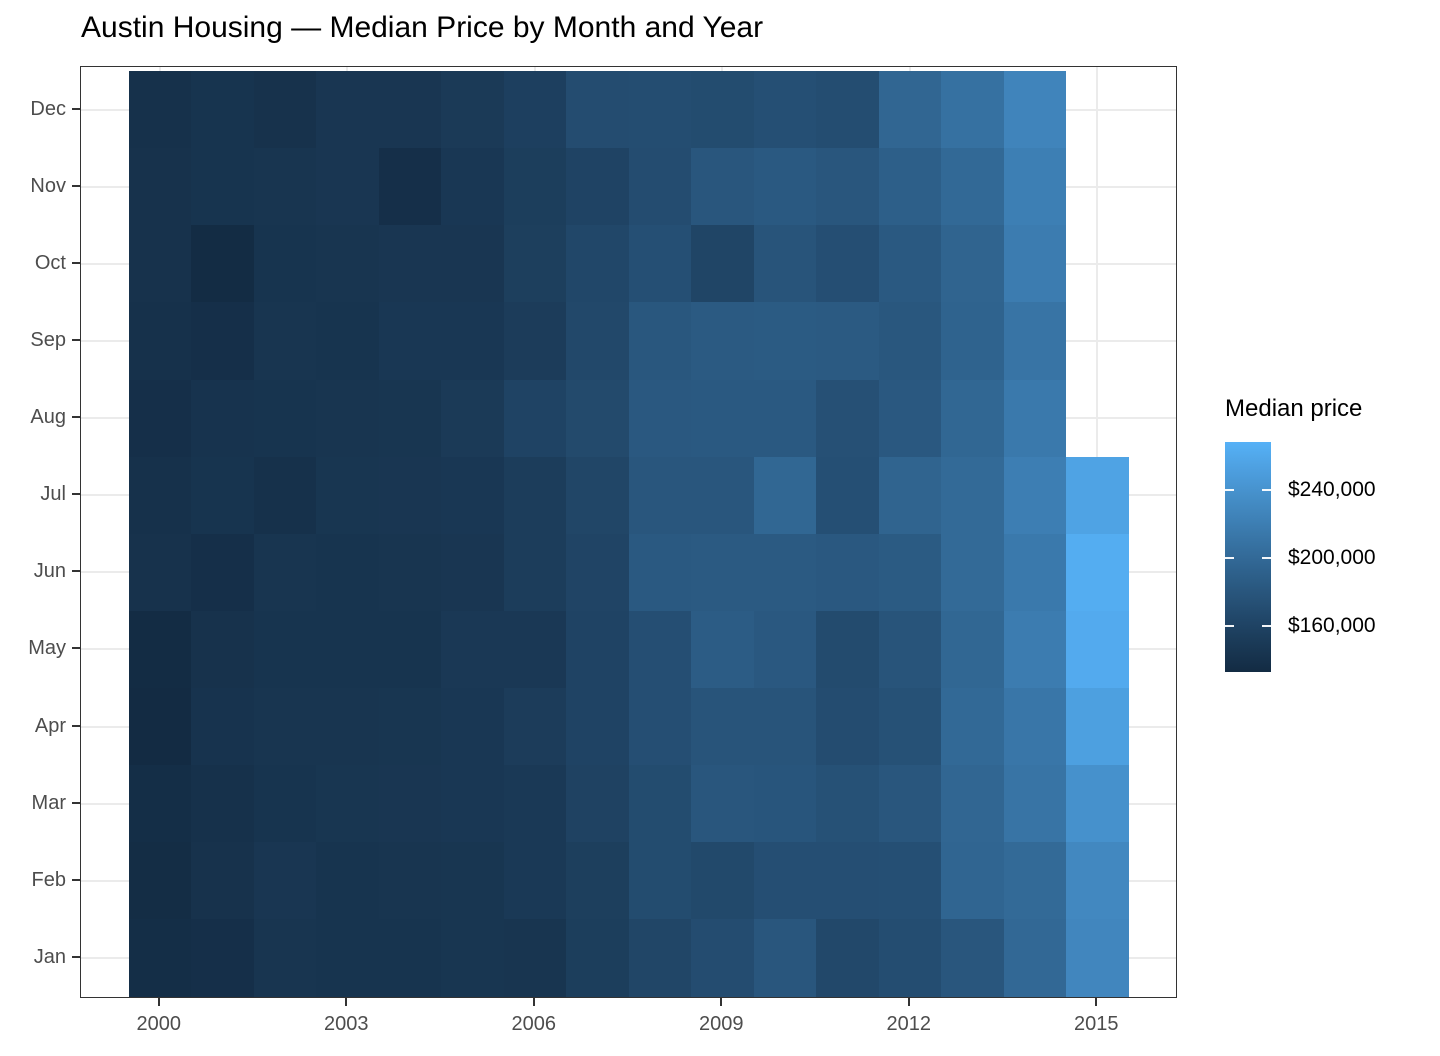 The height and width of the screenshot is (1056, 1440). I want to click on legend-title: Median price, so click(1294, 408).